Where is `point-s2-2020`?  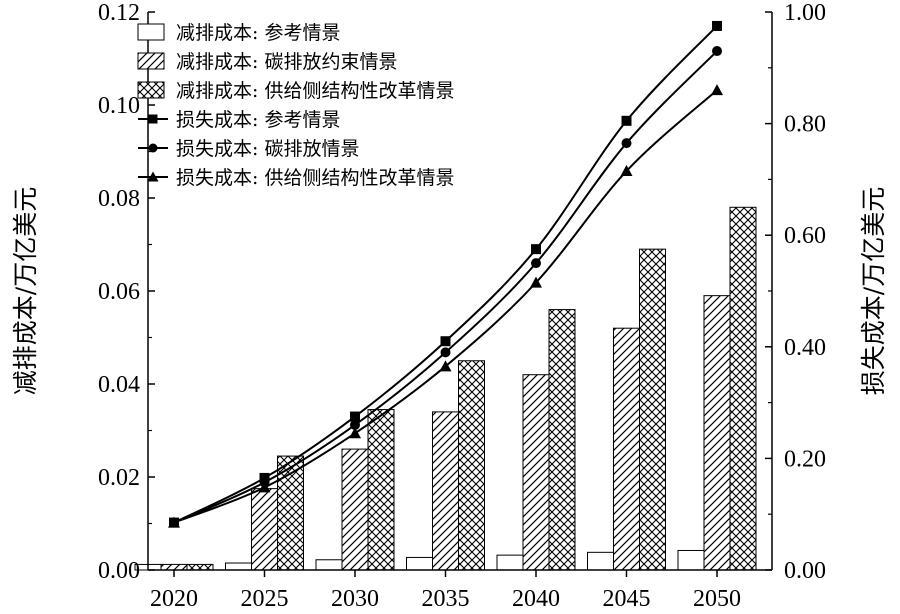 point-s2-2020 is located at coordinates (174, 522).